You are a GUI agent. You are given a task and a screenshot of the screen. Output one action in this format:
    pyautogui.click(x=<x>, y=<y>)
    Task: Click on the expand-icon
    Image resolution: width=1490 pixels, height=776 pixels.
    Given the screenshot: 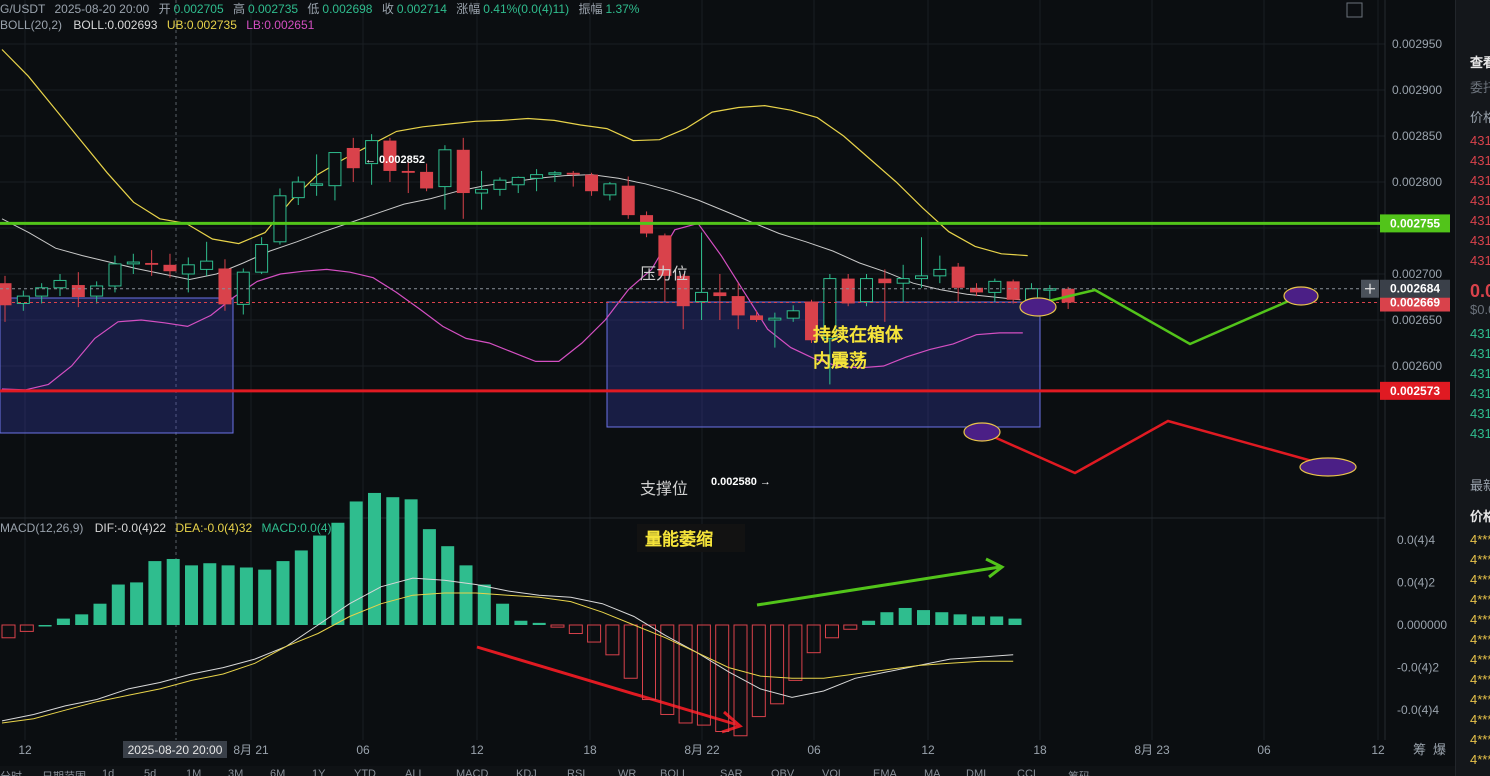 What is the action you would take?
    pyautogui.click(x=1354, y=10)
    